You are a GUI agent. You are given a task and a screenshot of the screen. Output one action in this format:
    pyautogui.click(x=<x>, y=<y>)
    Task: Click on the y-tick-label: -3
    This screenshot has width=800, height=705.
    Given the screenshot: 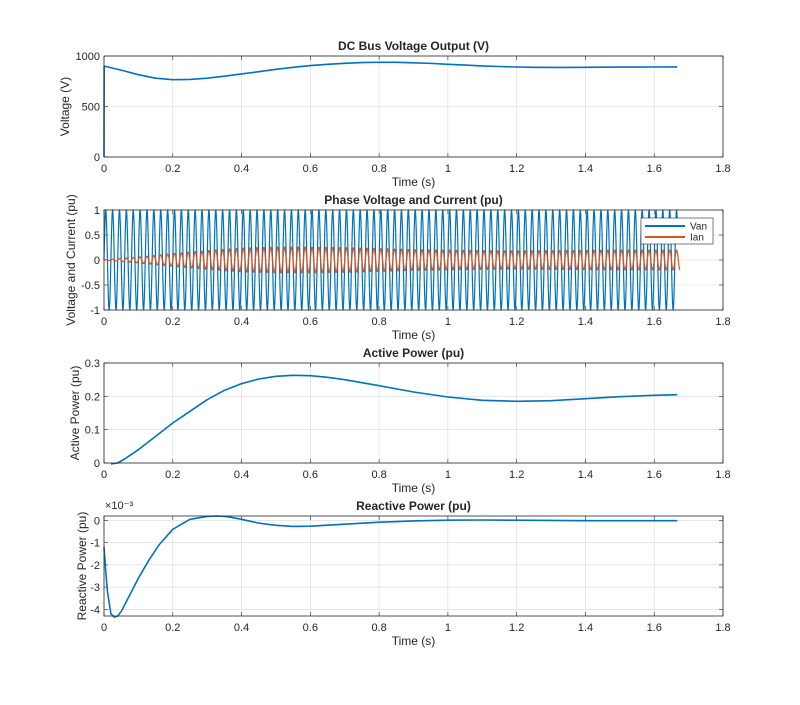 What is the action you would take?
    pyautogui.click(x=95, y=588)
    